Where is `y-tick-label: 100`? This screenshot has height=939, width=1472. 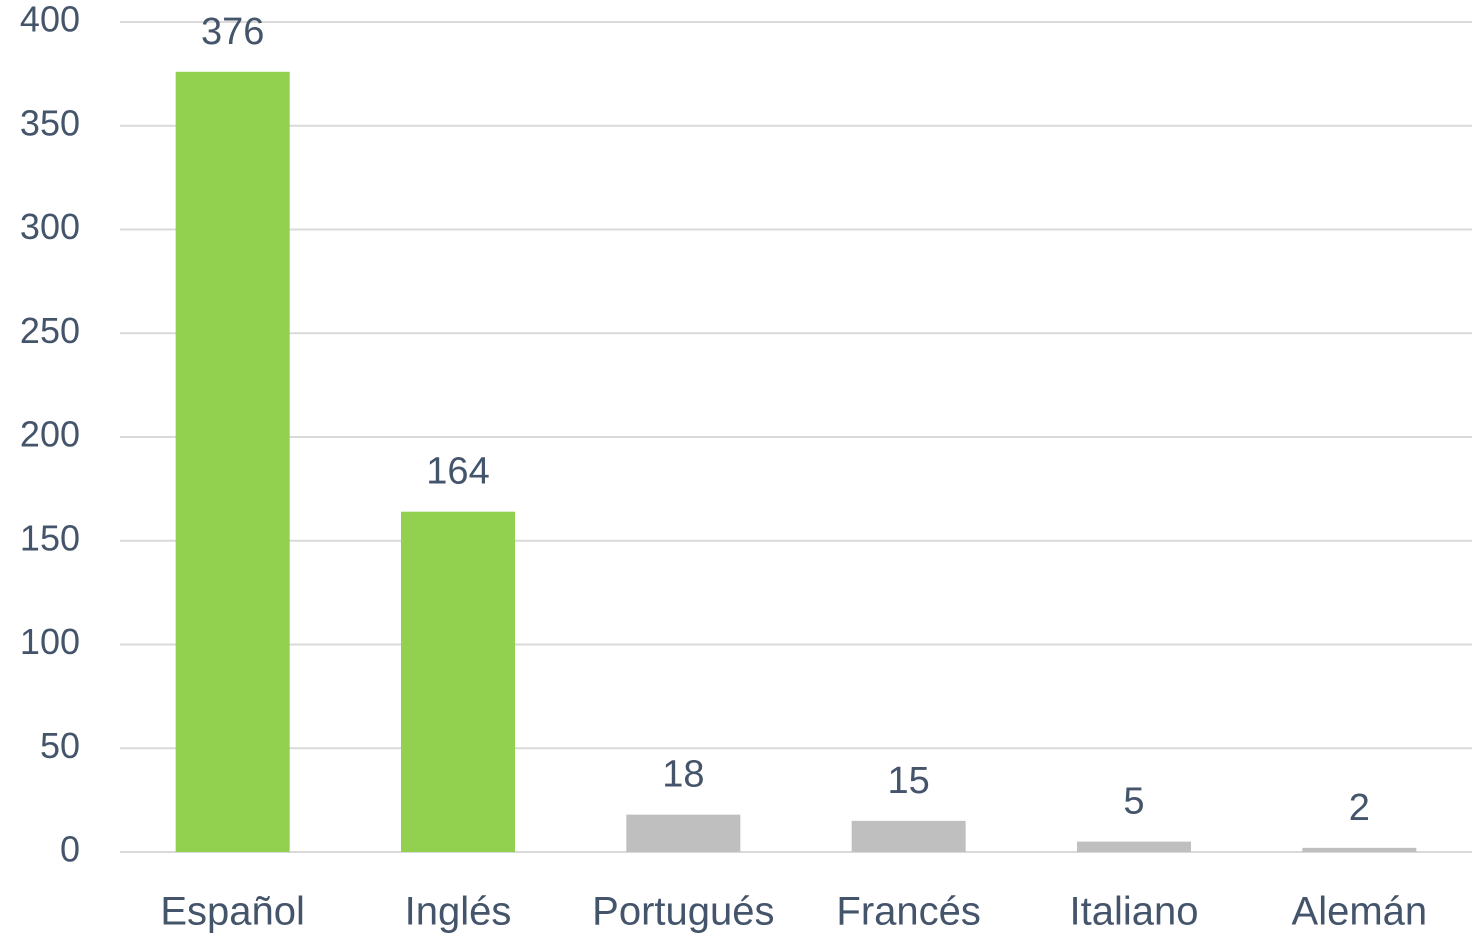 y-tick-label: 100 is located at coordinates (50, 641).